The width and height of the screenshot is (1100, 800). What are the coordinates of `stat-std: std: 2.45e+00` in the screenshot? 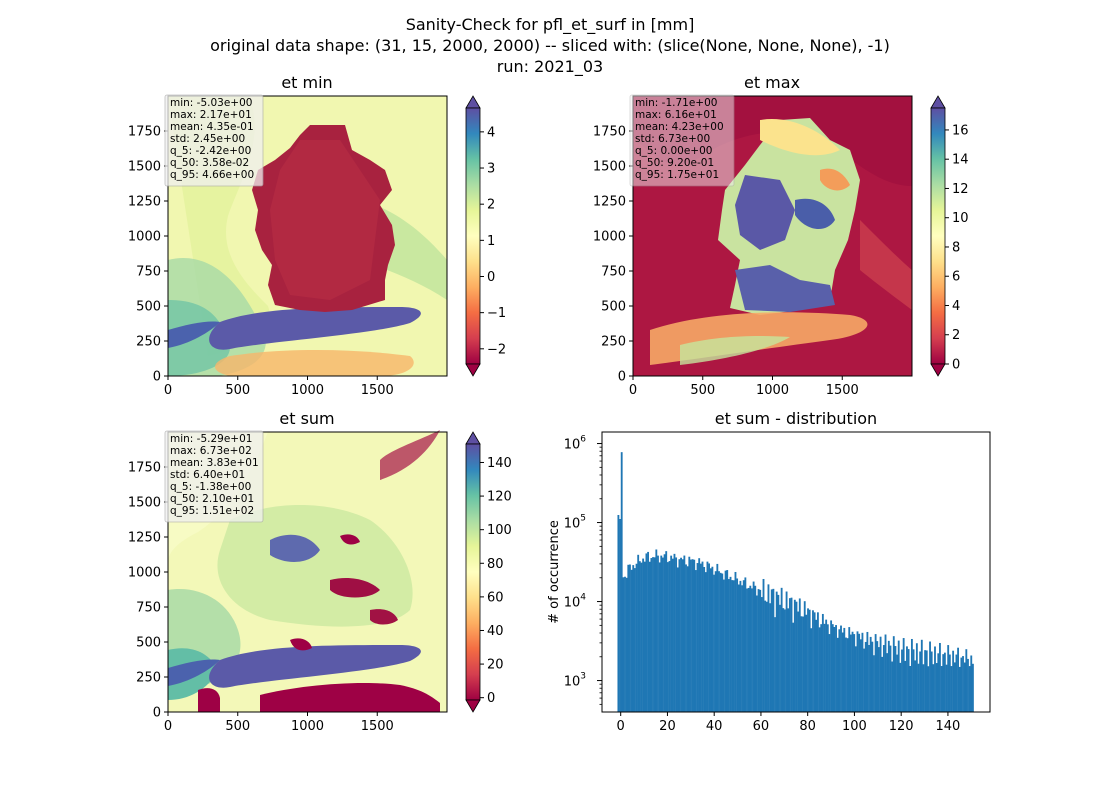 It's located at (207, 139).